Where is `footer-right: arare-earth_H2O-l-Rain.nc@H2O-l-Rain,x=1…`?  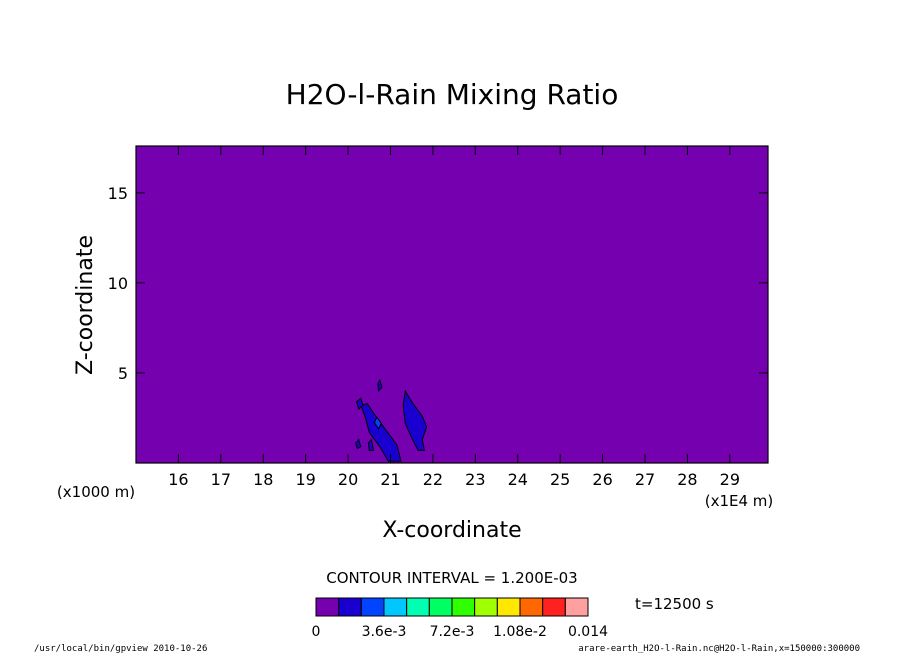 footer-right: arare-earth_H2O-l-Rain.nc@H2O-l-Rain,x=1… is located at coordinates (719, 649).